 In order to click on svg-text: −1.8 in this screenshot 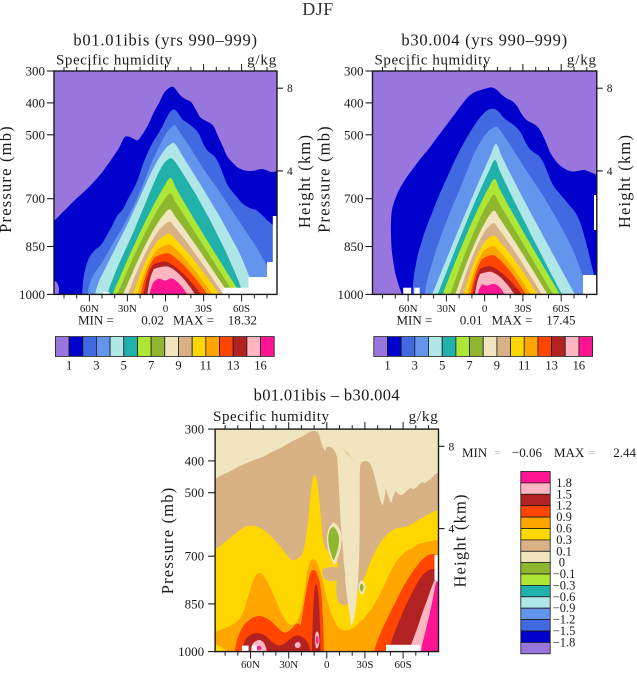, I will do `click(564, 642)`.